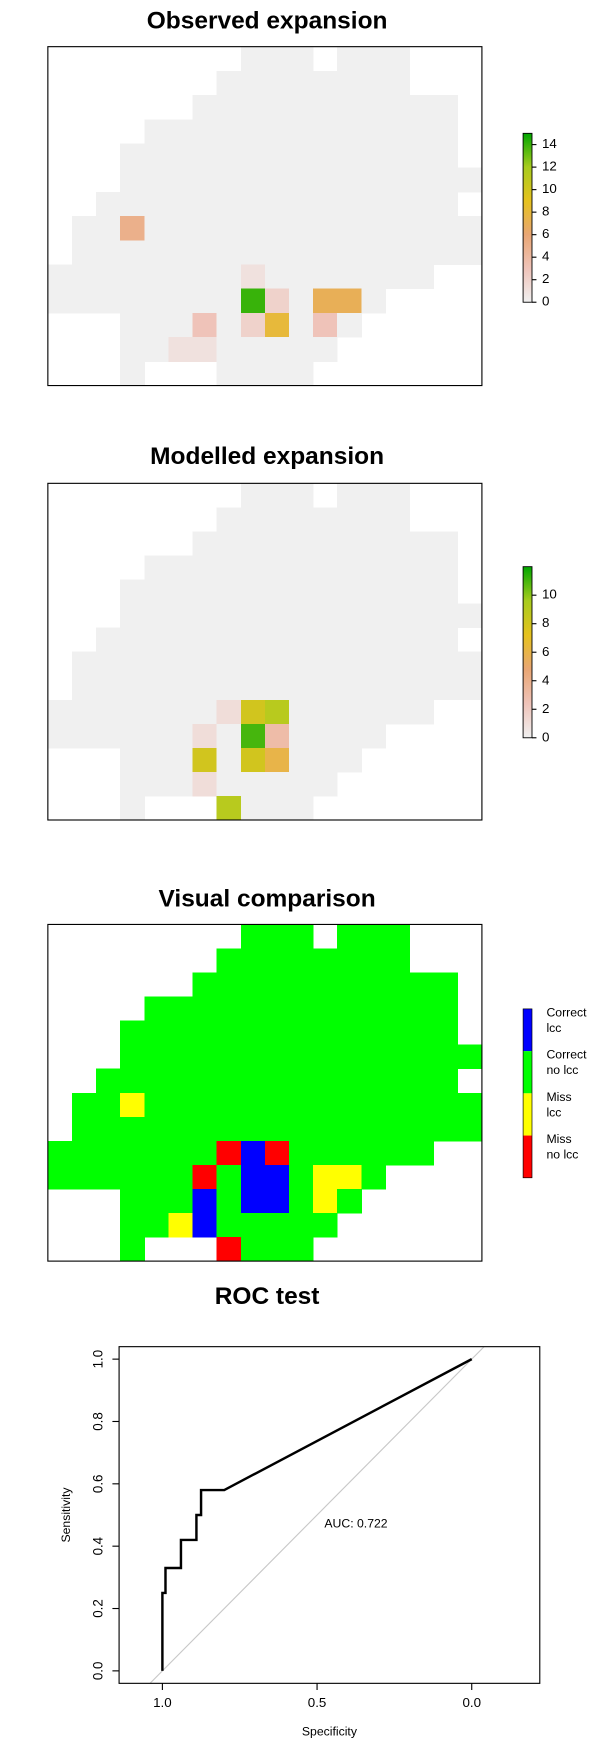  Describe the element at coordinates (558, 1139) in the screenshot. I see `legend-label-line: Miss` at that location.